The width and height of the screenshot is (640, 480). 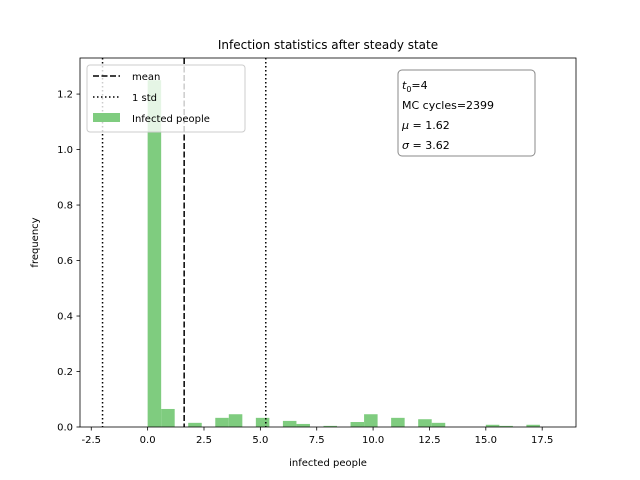 What do you see at coordinates (35, 242) in the screenshot?
I see `y-axis-label: frequency` at bounding box center [35, 242].